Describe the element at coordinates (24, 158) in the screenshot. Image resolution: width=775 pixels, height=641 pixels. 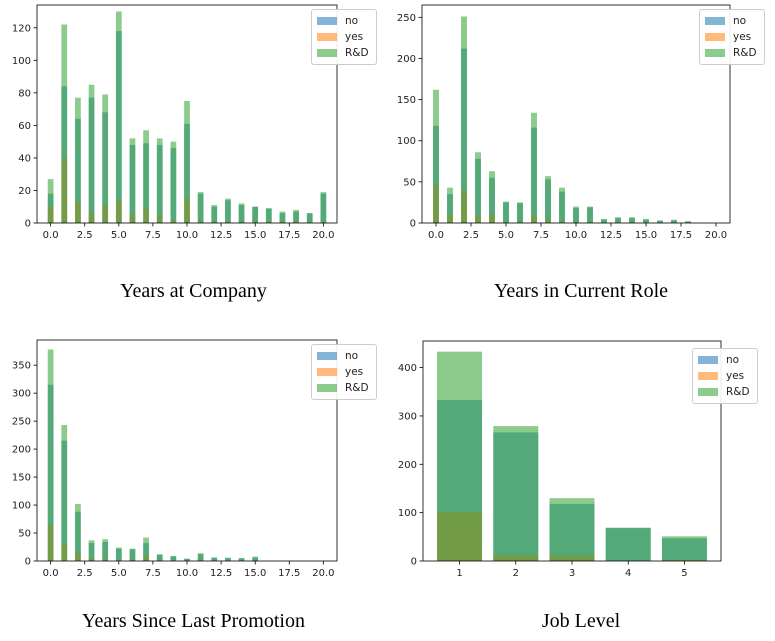
I see `y-tick-label: 40` at that location.